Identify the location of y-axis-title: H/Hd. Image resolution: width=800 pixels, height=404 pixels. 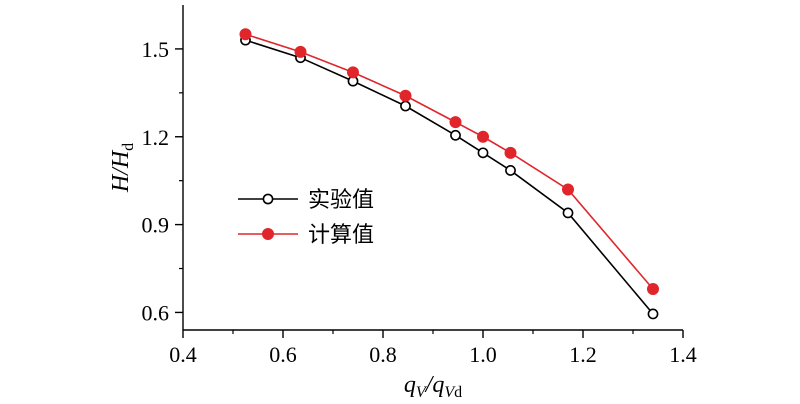
(122, 168).